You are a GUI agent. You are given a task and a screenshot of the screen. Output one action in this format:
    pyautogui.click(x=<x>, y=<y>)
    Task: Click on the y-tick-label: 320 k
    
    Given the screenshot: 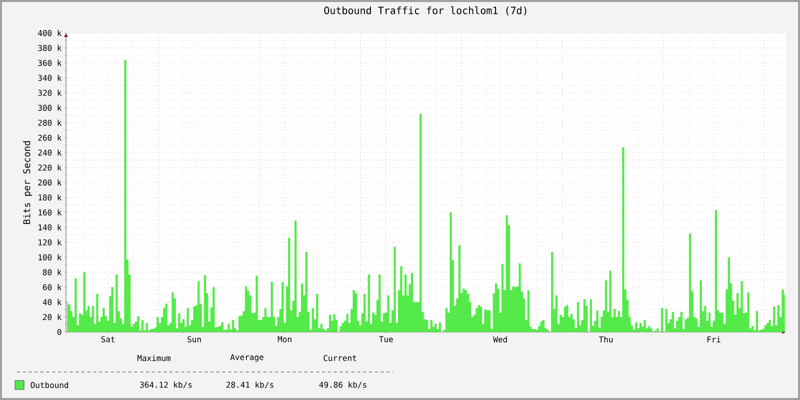 What is the action you would take?
    pyautogui.click(x=50, y=93)
    